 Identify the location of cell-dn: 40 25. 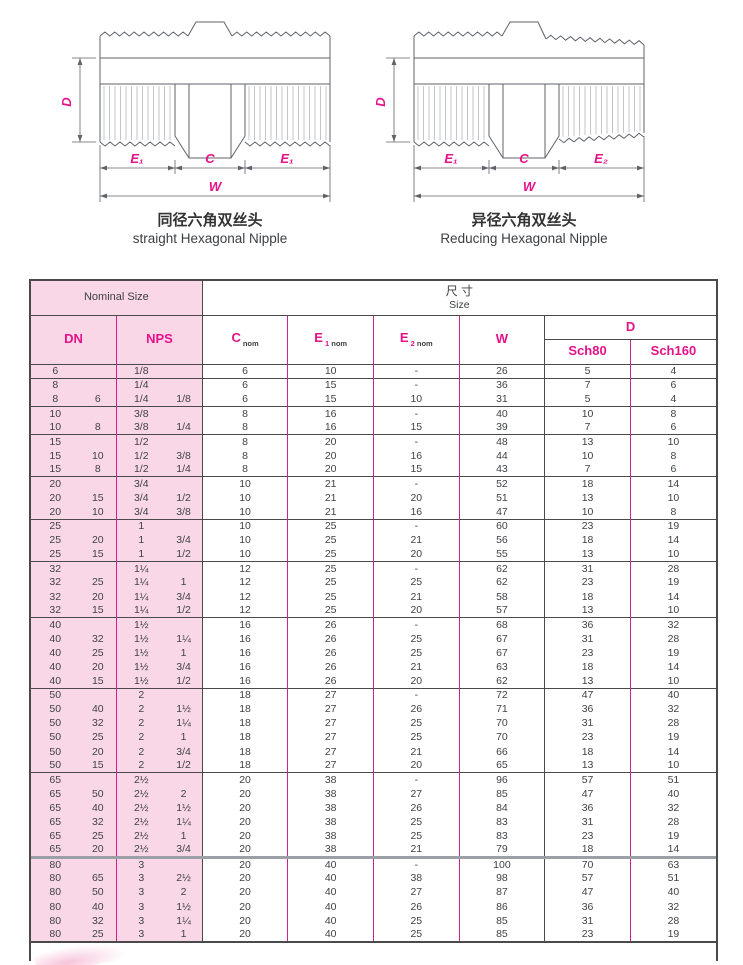
(74, 652).